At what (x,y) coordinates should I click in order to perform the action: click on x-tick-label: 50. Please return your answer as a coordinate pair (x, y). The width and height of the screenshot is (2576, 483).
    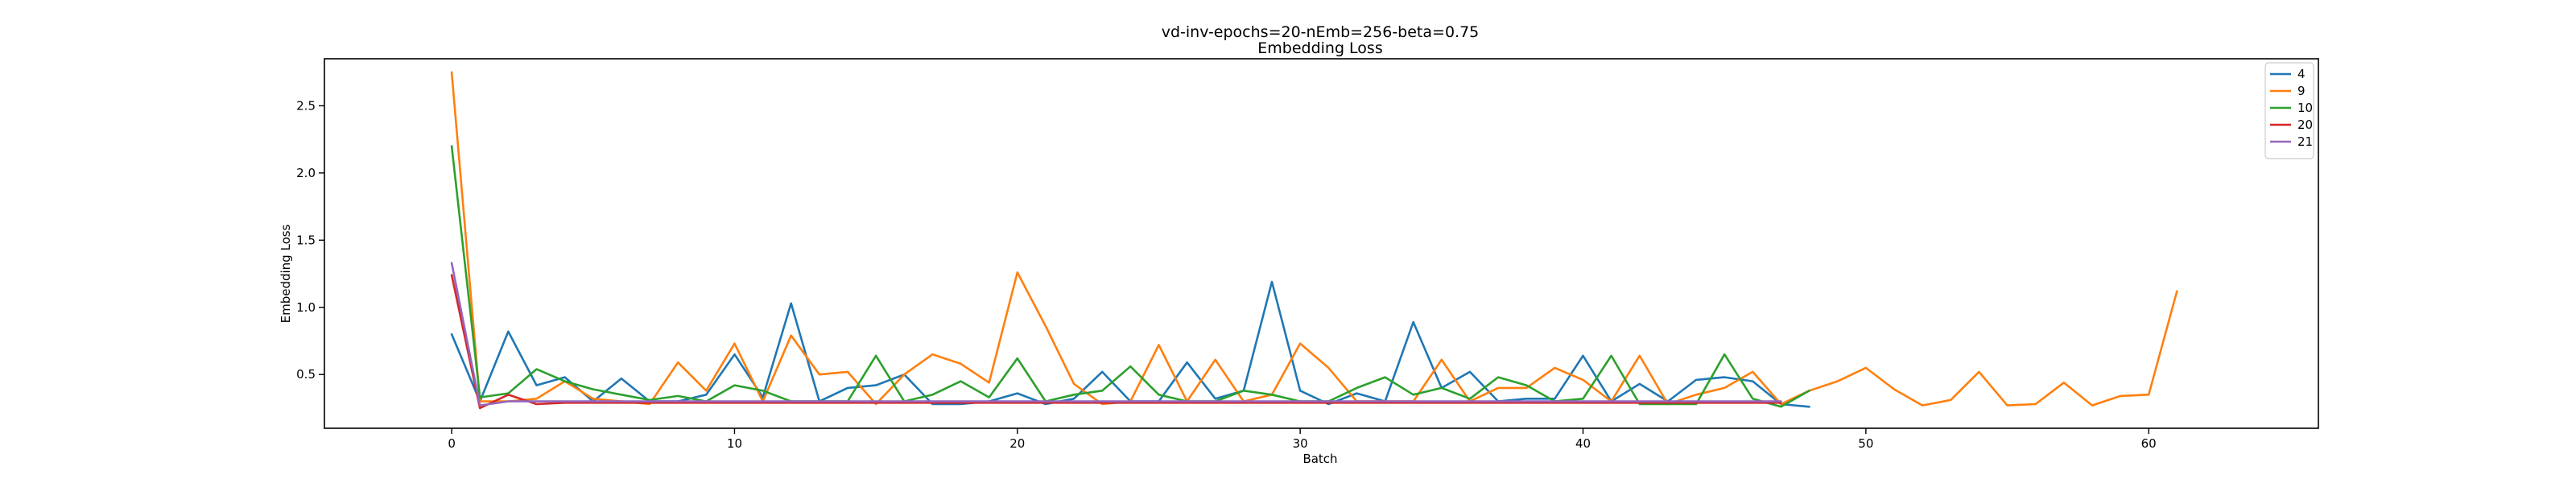
    Looking at the image, I should click on (1865, 443).